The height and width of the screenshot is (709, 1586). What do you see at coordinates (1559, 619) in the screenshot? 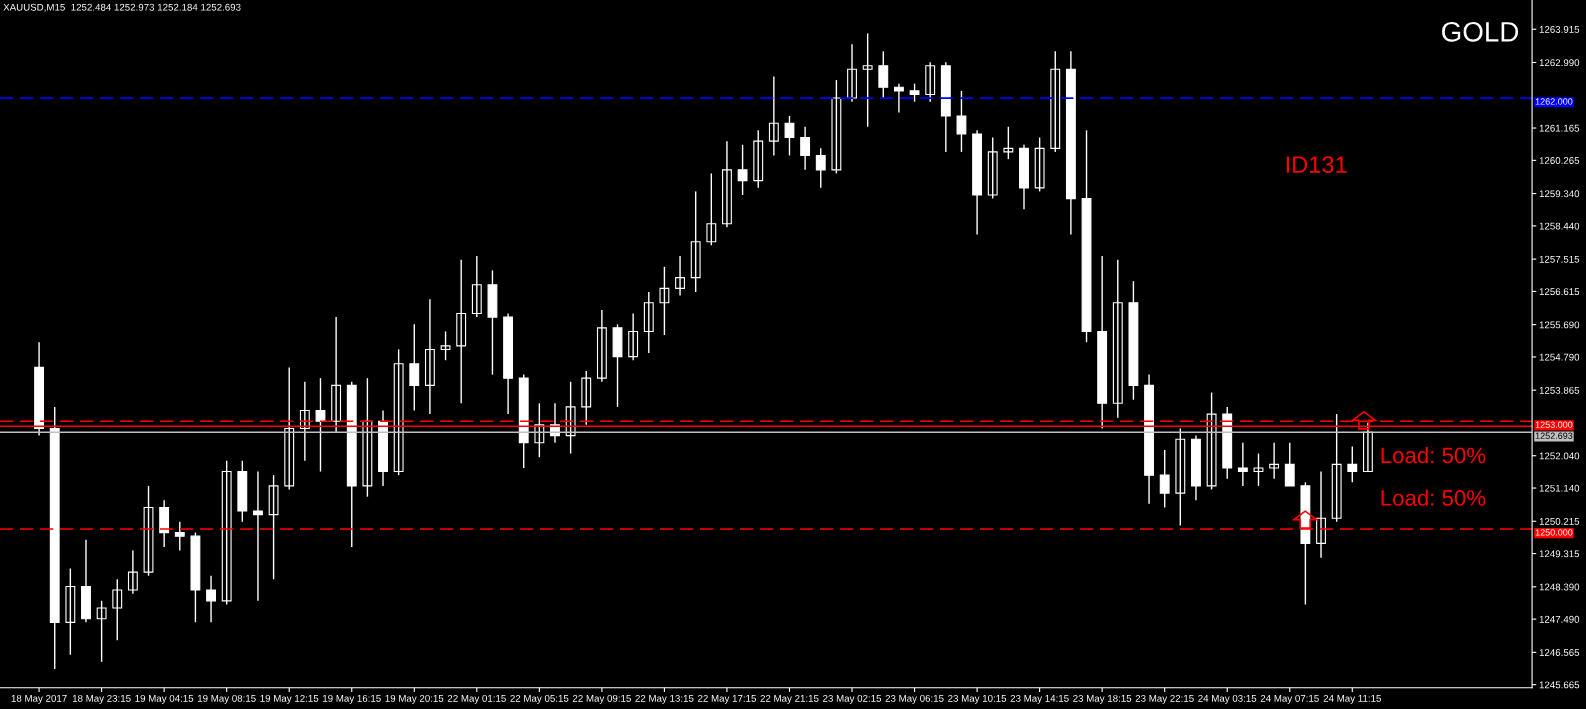
I see `y-tick-label: 1247.490` at bounding box center [1559, 619].